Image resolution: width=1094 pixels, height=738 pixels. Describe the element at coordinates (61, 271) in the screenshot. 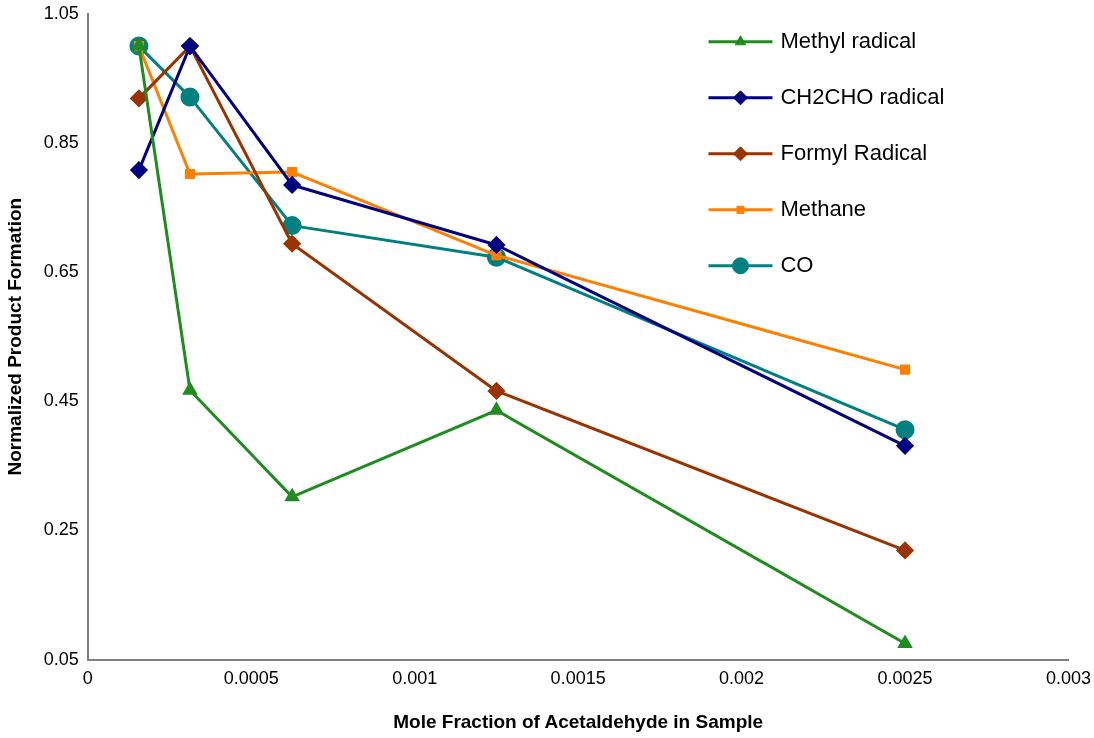

I see `y-tick-label: 0.65` at that location.